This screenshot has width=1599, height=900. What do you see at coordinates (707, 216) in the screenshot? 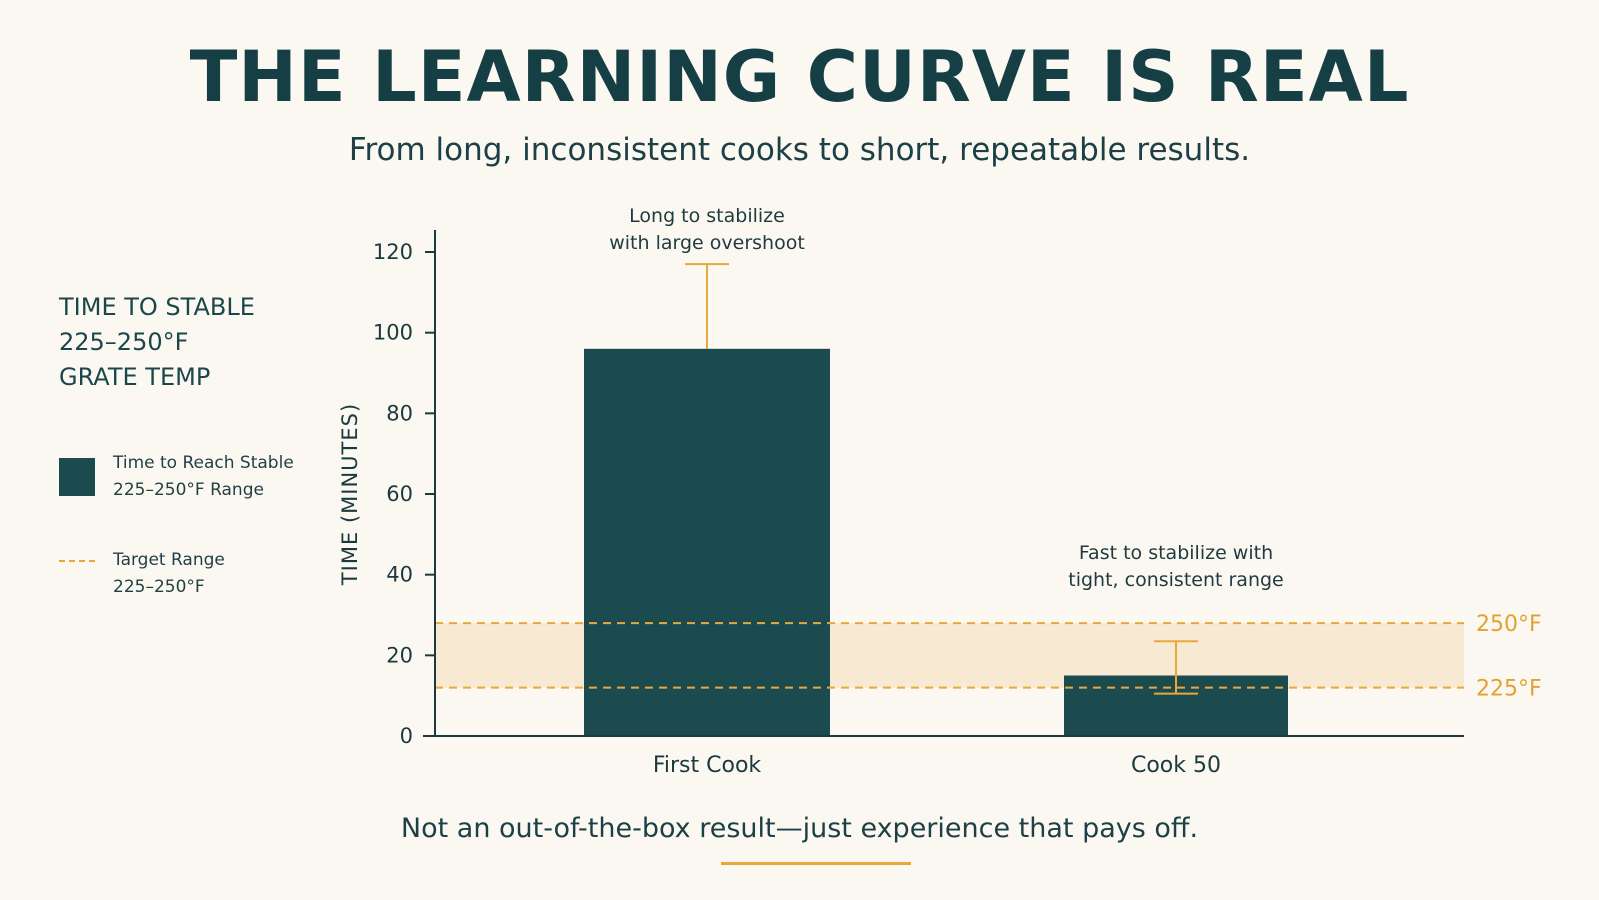
I see `bar-annotation: Long to stabilize` at bounding box center [707, 216].